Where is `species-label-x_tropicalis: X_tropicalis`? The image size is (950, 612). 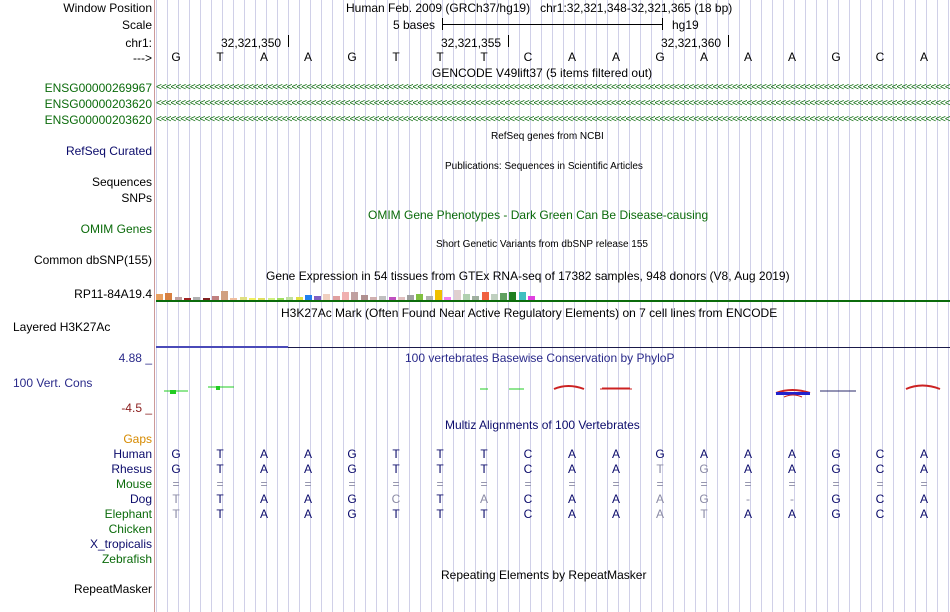 species-label-x_tropicalis: X_tropicalis is located at coordinates (120, 544).